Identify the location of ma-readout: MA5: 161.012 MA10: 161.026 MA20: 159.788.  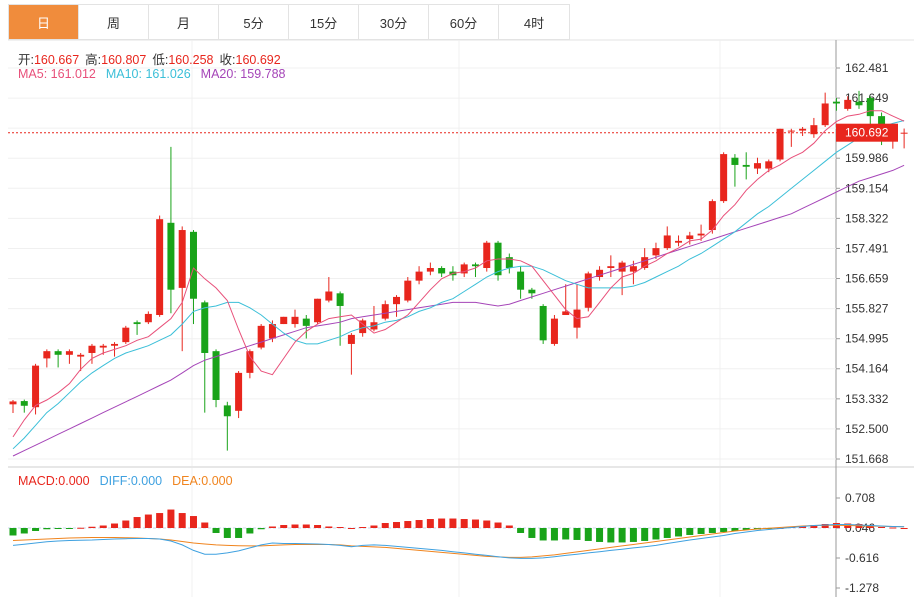
(152, 74).